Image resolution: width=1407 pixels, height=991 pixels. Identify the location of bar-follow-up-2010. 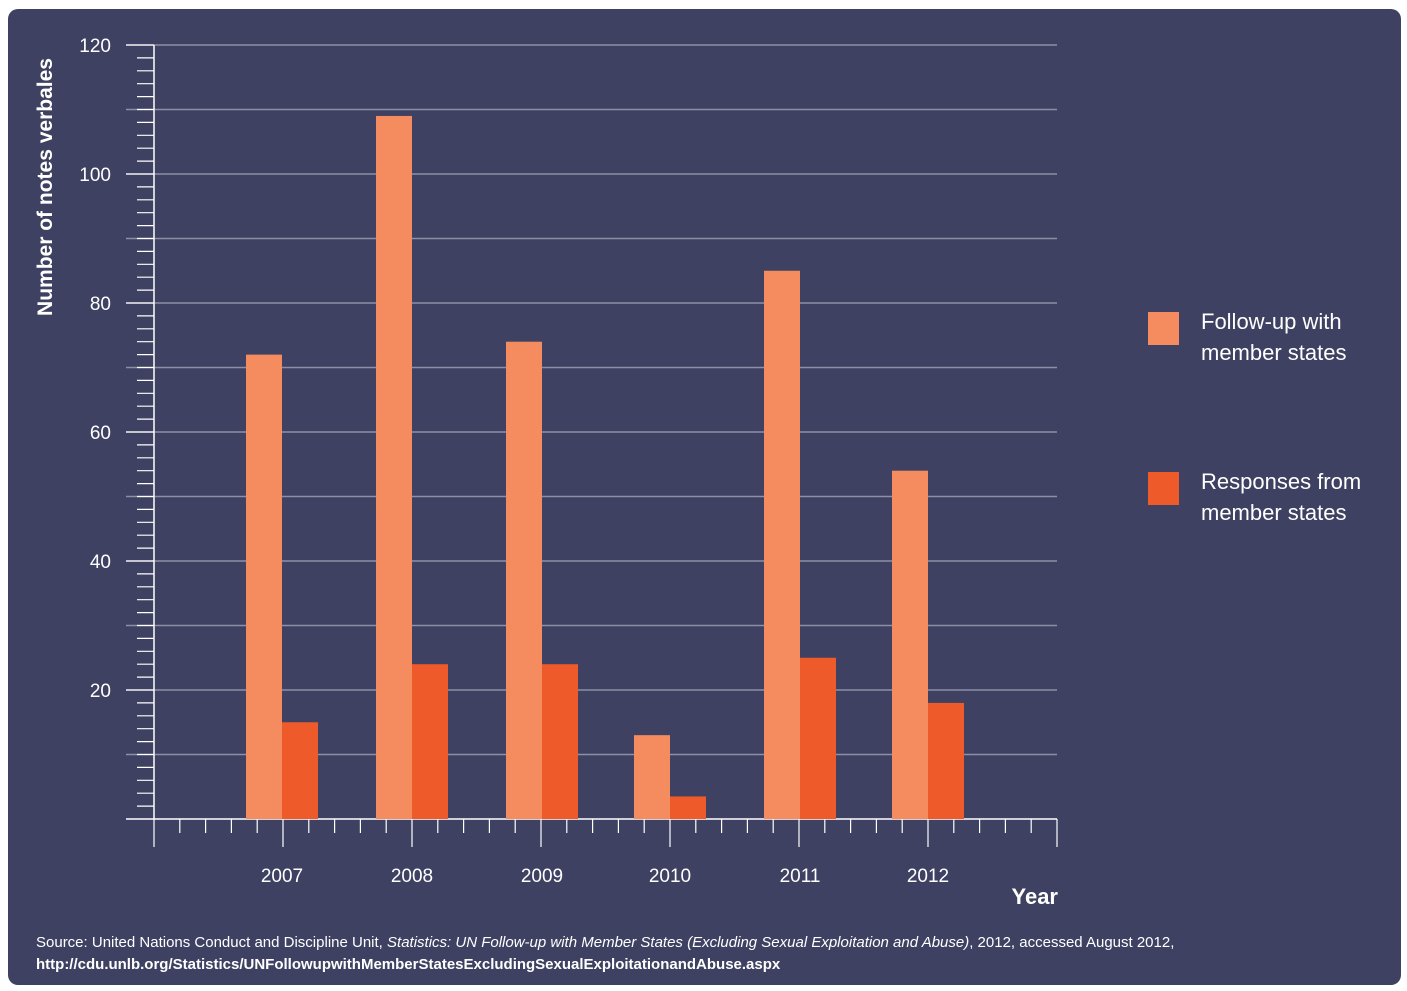
(652, 777).